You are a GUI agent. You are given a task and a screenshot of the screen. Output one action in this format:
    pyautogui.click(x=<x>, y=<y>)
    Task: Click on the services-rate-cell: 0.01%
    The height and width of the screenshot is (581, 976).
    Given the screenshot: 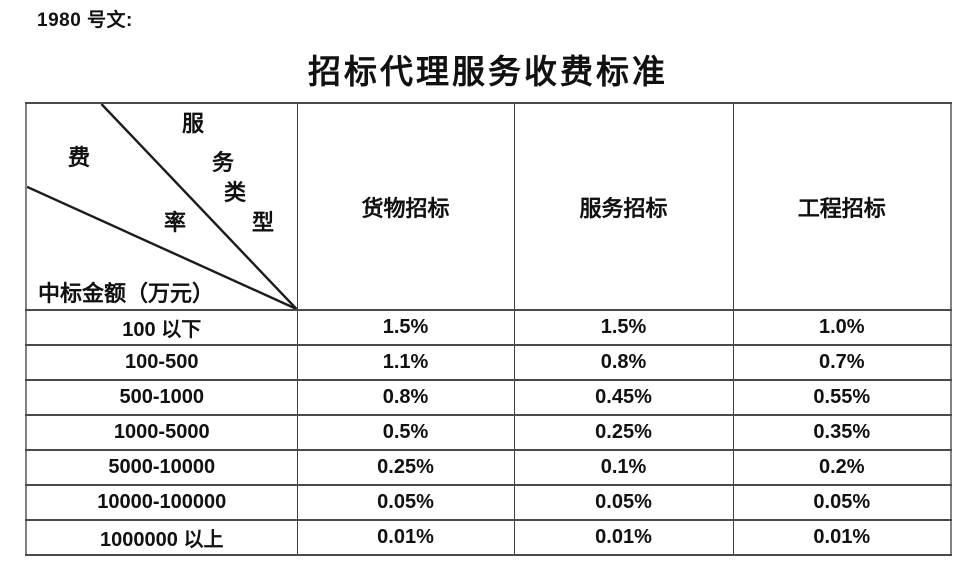 What is the action you would take?
    pyautogui.click(x=623, y=537)
    